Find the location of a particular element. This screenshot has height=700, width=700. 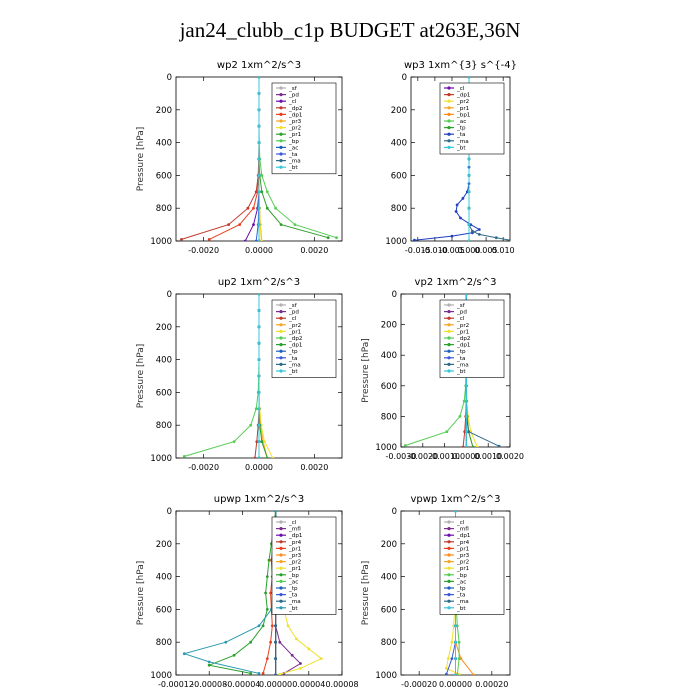

x-tick-label: 0.0020 is located at coordinates (314, 250).